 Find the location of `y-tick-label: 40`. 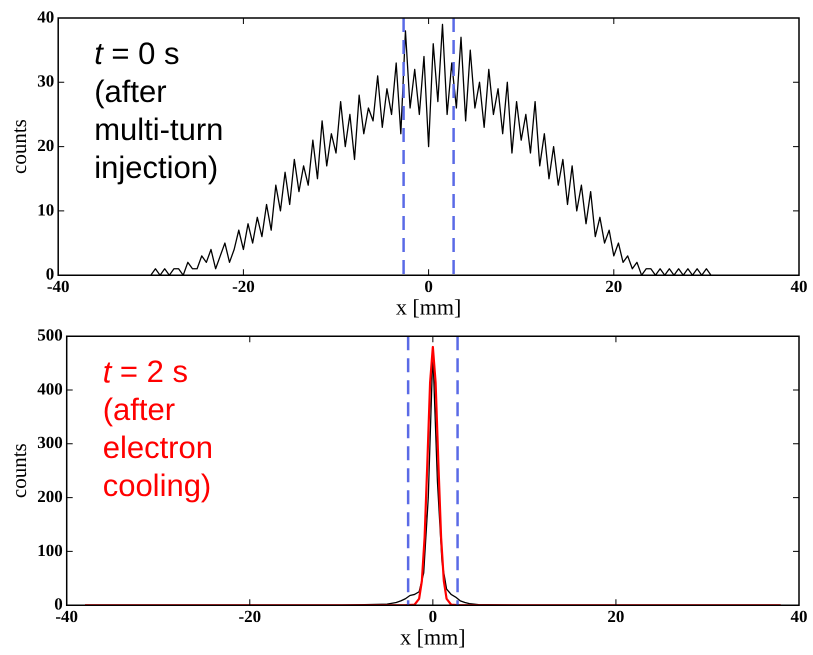

y-tick-label: 40 is located at coordinates (45, 16).